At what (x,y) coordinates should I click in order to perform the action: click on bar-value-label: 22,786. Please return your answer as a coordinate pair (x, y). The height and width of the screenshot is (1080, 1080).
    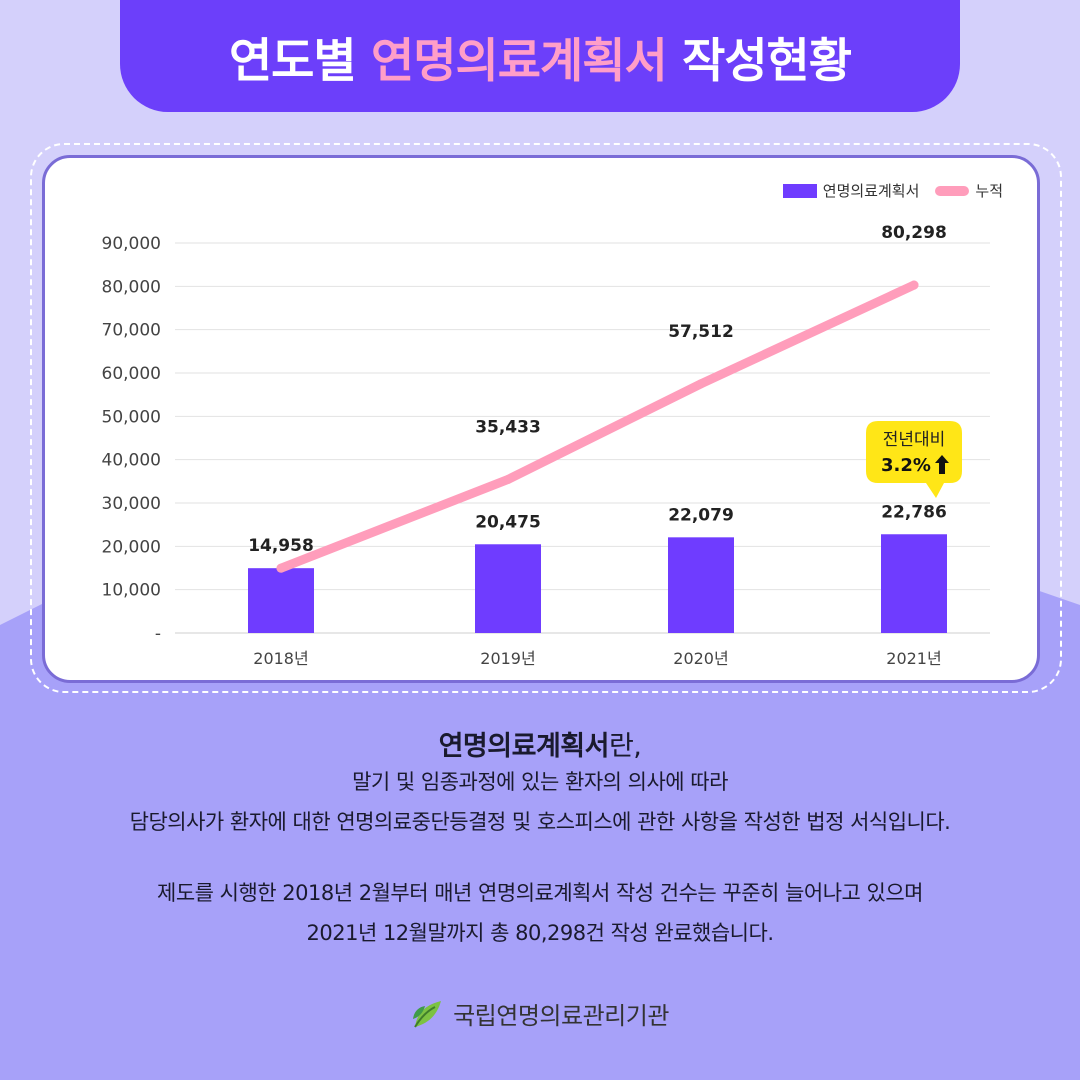
    Looking at the image, I should click on (914, 512).